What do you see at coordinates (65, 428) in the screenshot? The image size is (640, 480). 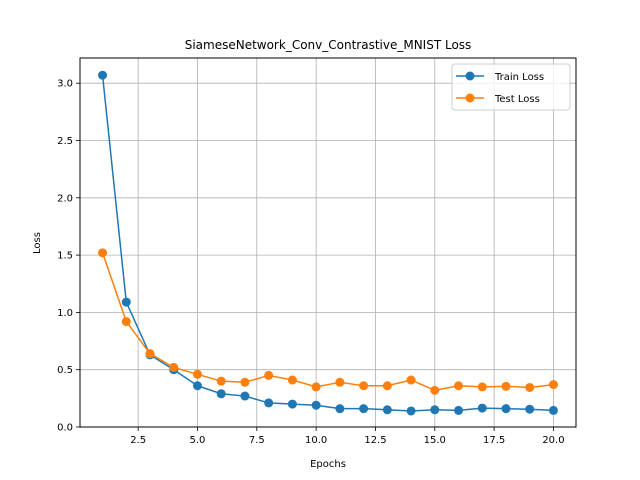 I see `y-tick-label: 0.0` at bounding box center [65, 428].